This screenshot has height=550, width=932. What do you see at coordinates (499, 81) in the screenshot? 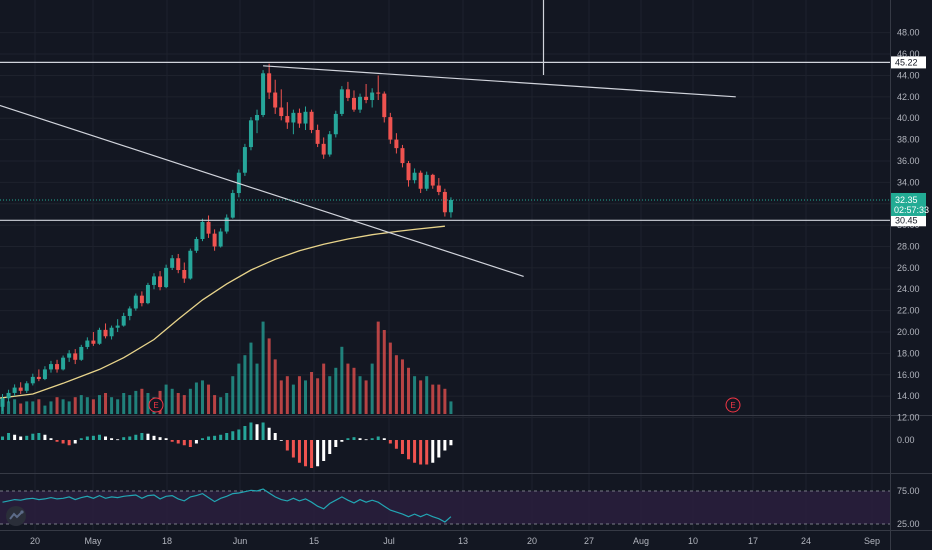
I see `trendline` at bounding box center [499, 81].